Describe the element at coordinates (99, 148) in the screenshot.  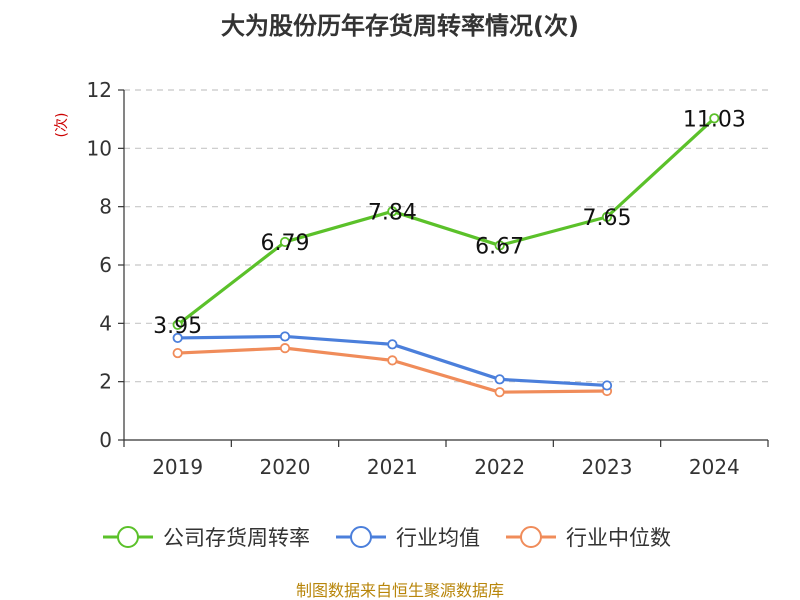
I see `y-tick-label: 10` at that location.